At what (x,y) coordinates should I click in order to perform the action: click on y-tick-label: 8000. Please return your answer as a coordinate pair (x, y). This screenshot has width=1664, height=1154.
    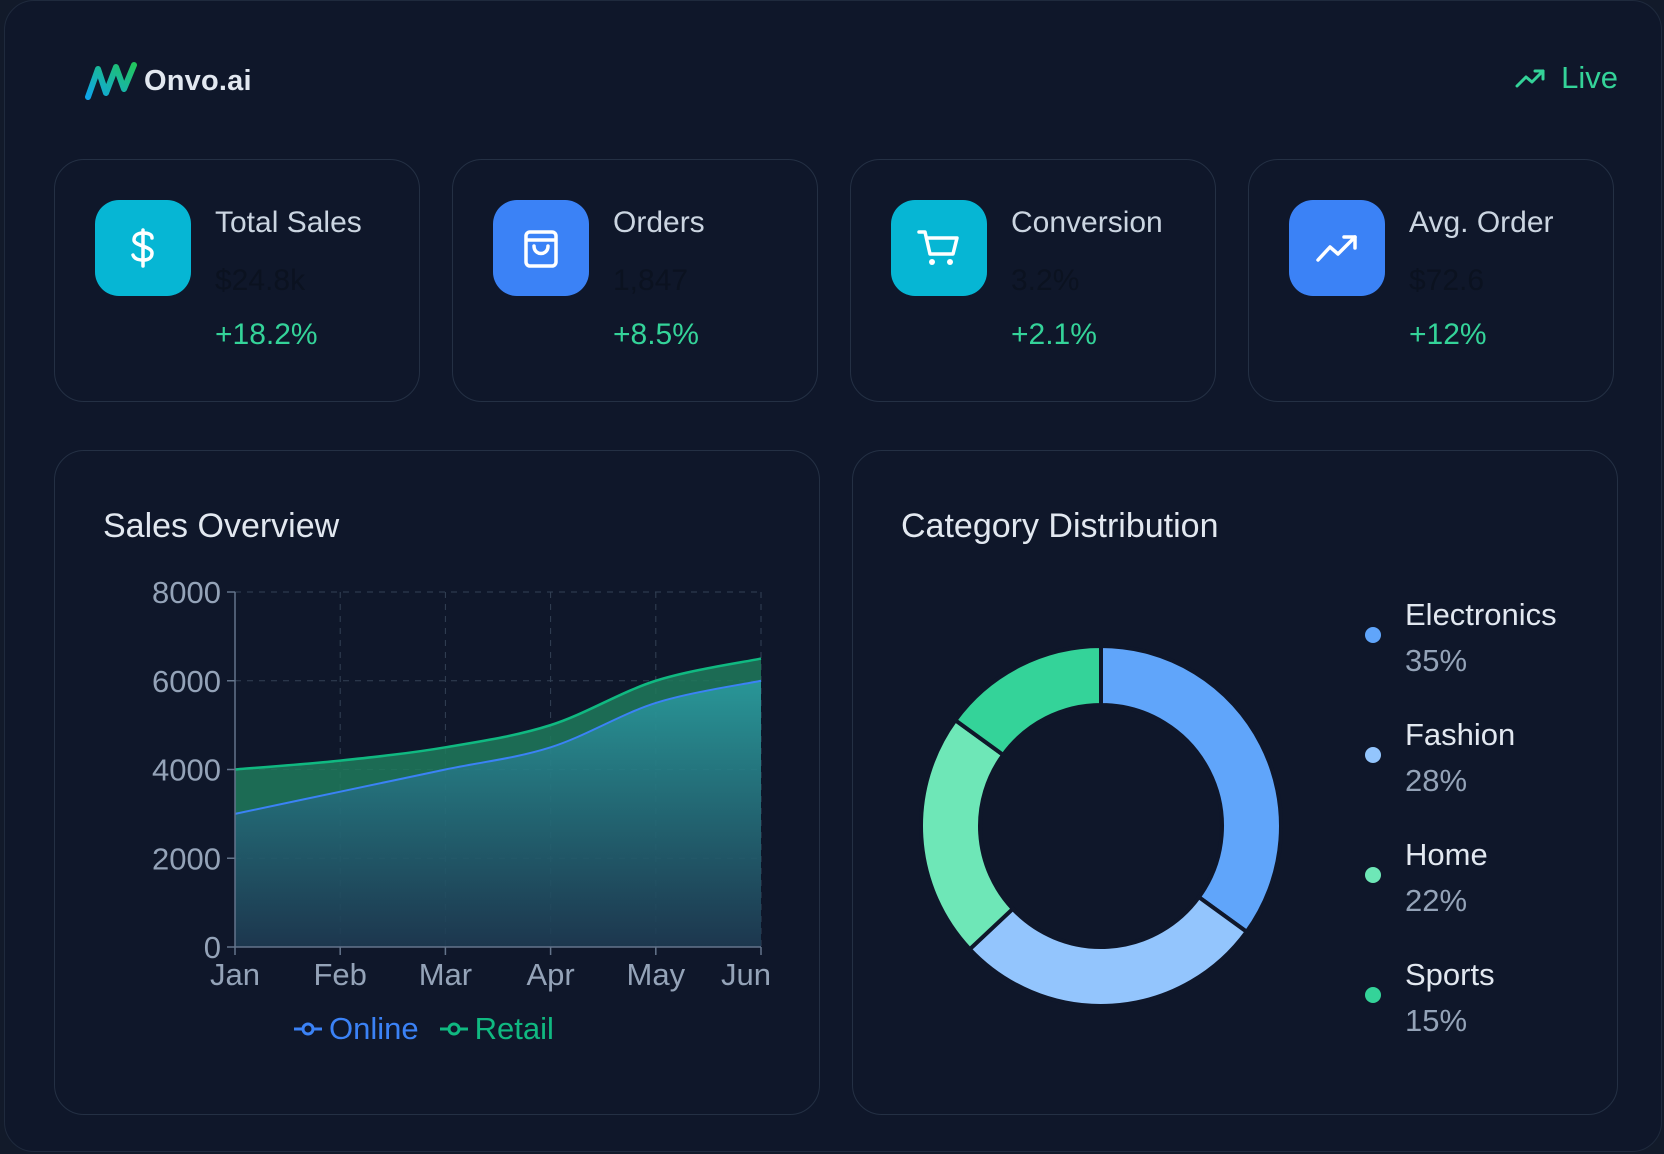
    Looking at the image, I should click on (186, 592).